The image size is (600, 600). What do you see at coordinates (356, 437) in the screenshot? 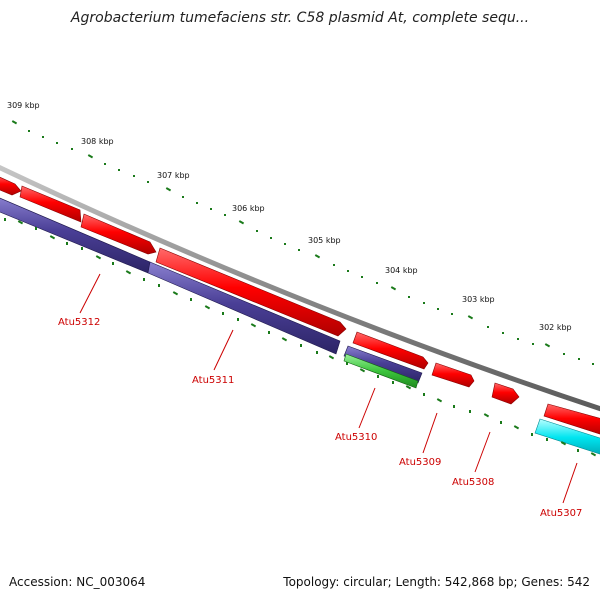
I see `gene-label-atu5310: Atu5310` at bounding box center [356, 437].